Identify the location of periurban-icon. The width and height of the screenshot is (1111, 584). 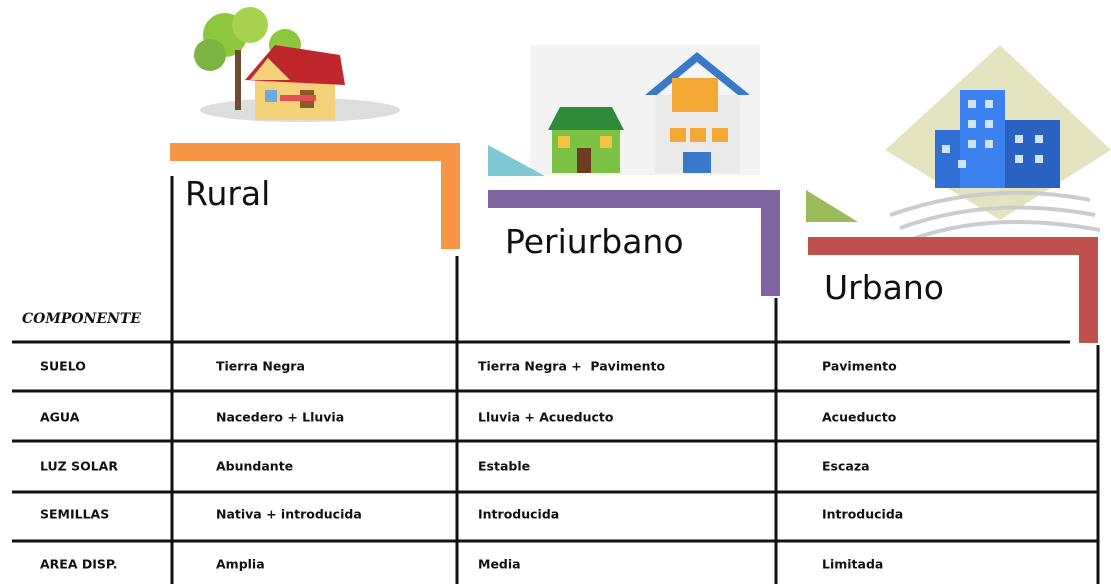
(645, 110).